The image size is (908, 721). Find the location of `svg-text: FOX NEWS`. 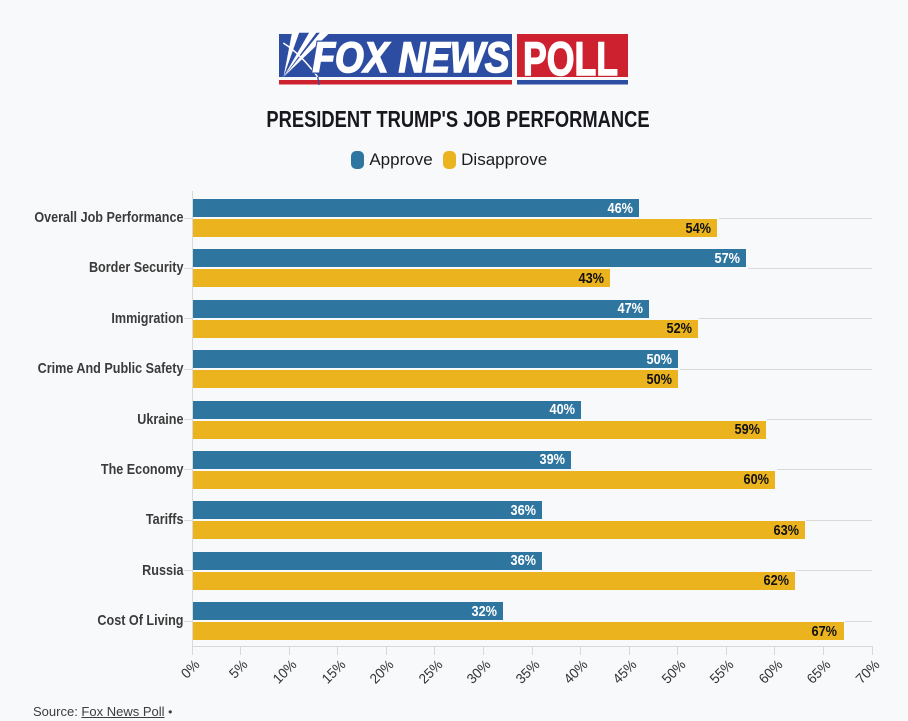

svg-text: FOX NEWS is located at coordinates (411, 58).